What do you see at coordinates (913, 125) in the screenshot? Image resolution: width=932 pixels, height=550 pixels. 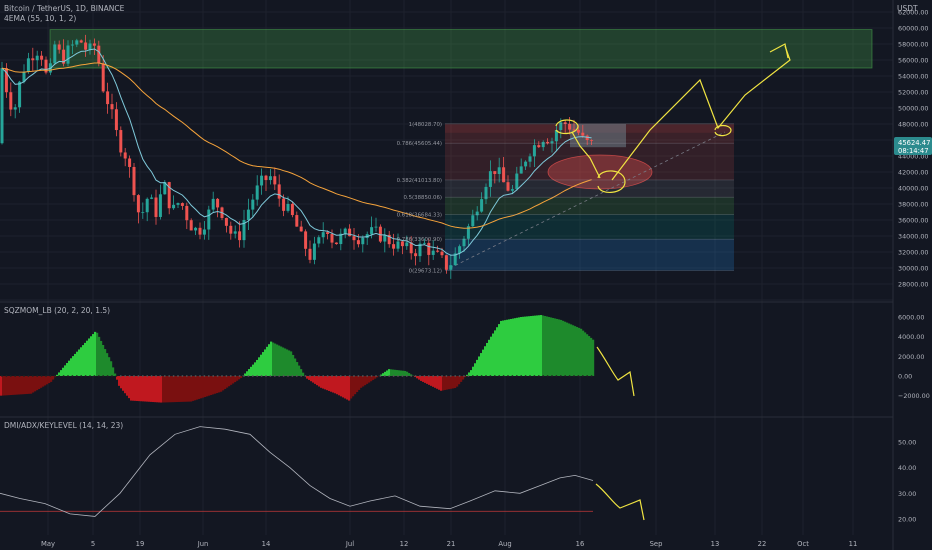 I see `price-tick-label: 48000.00` at bounding box center [913, 125].